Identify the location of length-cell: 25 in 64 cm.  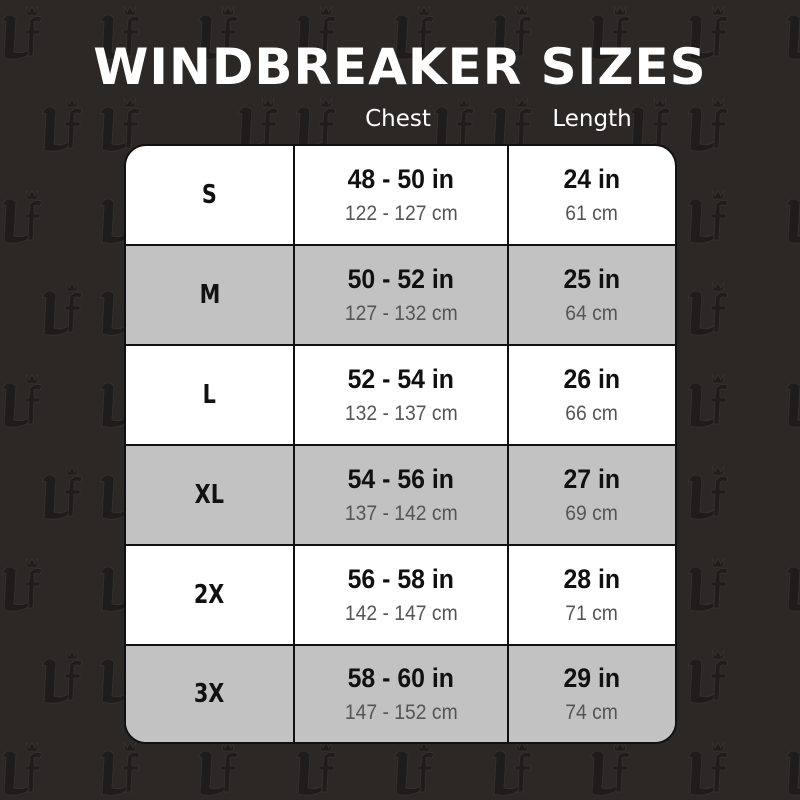
(592, 295).